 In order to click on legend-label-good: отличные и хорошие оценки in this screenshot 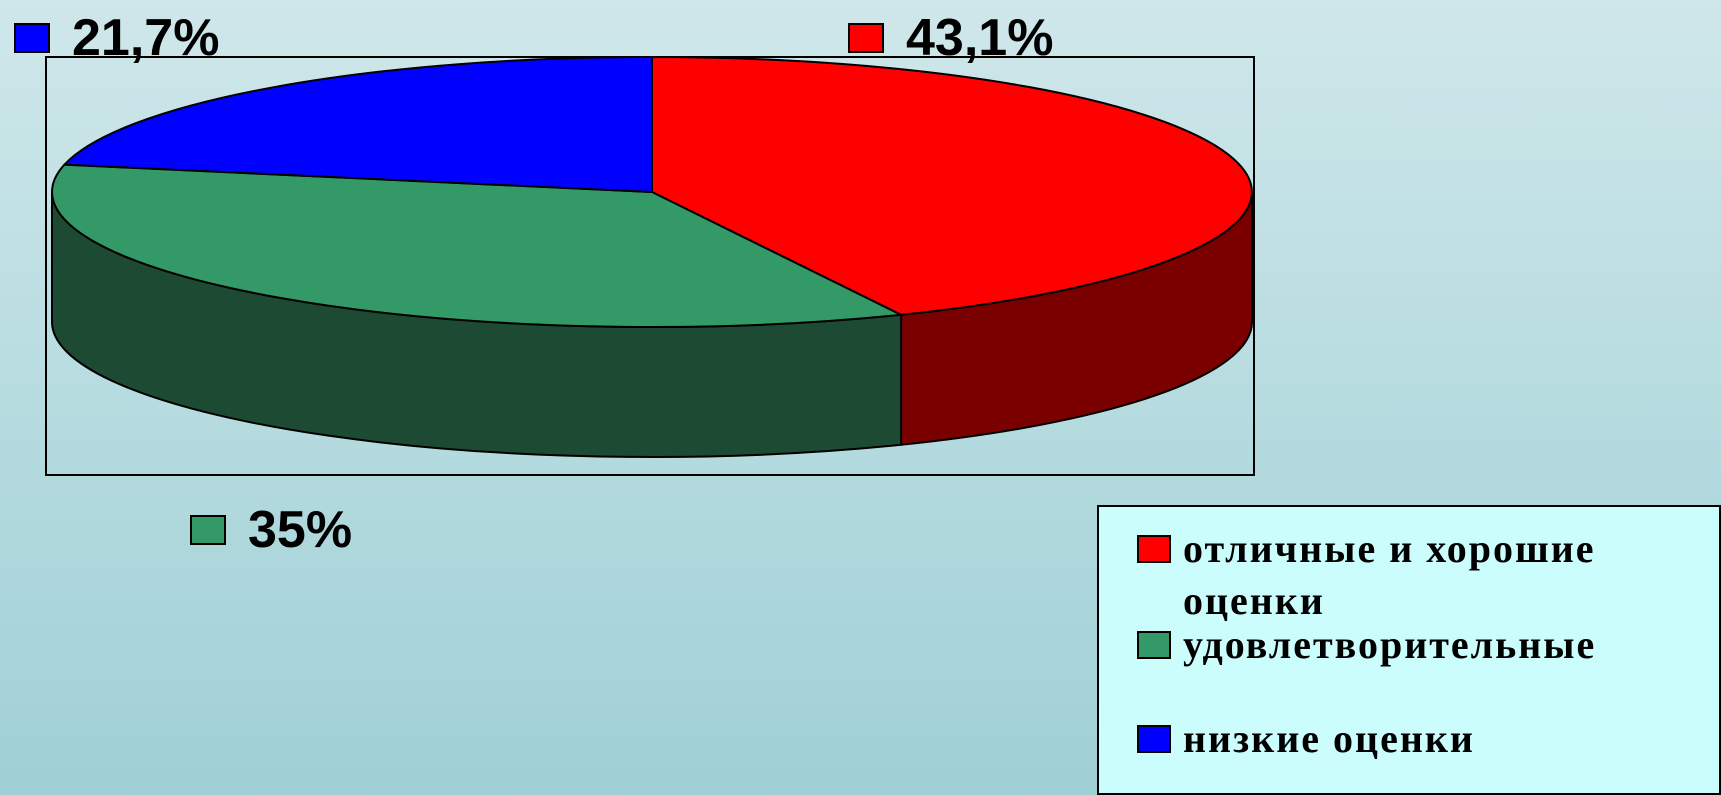, I will do `click(1389, 574)`.